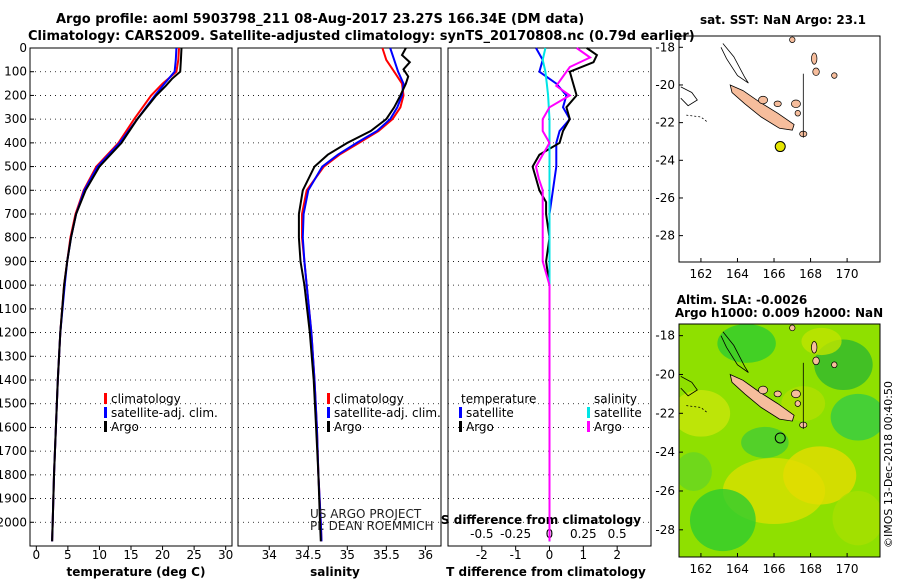 Image resolution: width=900 pixels, height=580 pixels. What do you see at coordinates (13, 522) in the screenshot?
I see `y-tick-label: 2000` at bounding box center [13, 522].